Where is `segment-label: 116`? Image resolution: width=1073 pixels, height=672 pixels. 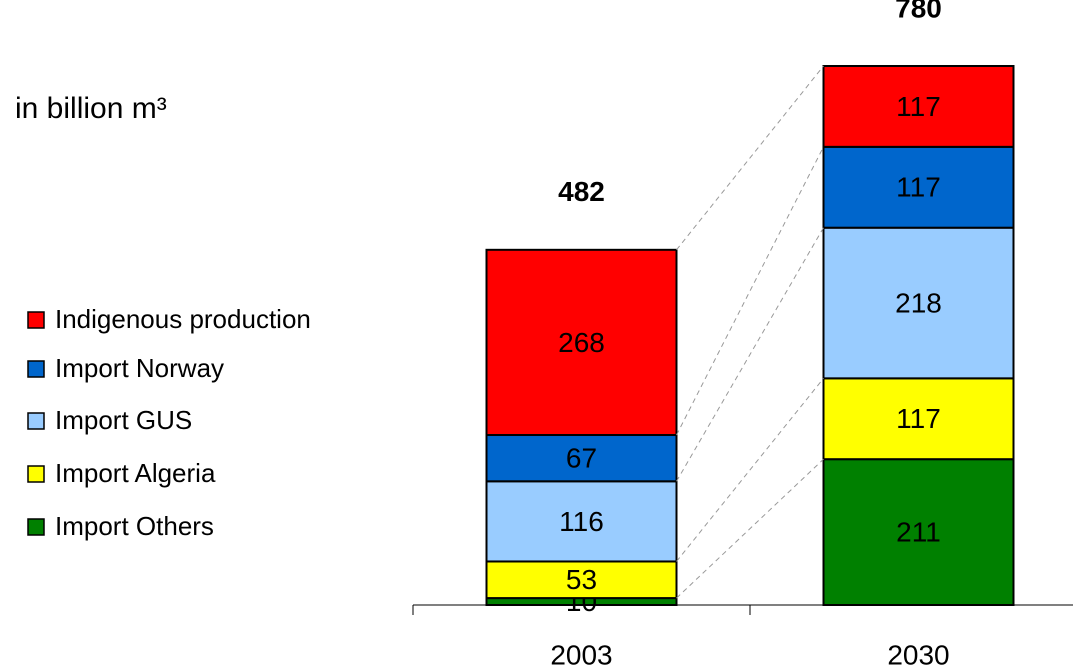 segment-label: 116 is located at coordinates (581, 521).